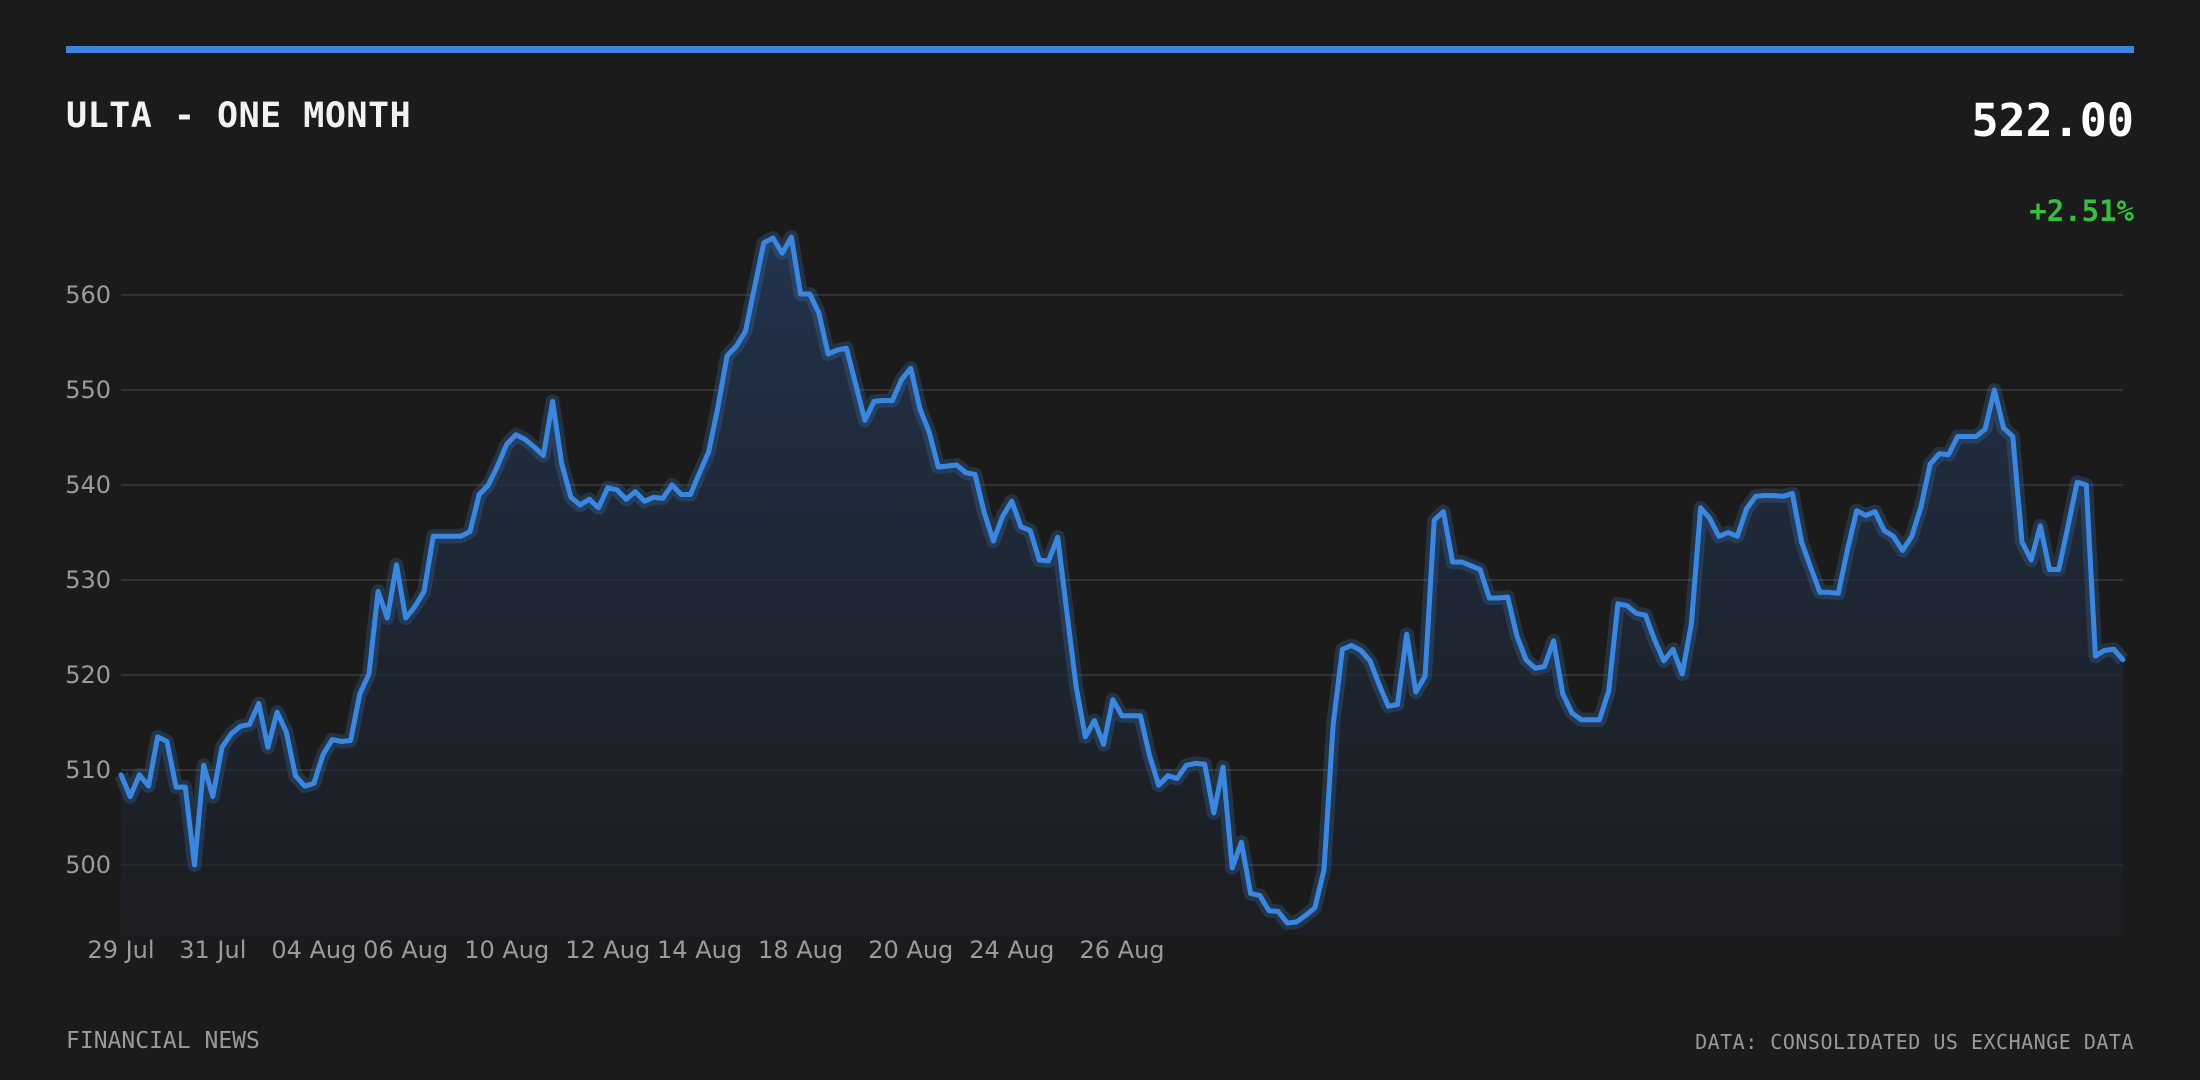 Image resolution: width=2200 pixels, height=1080 pixels. Describe the element at coordinates (607, 950) in the screenshot. I see `x-tick-label: 12 Aug` at that location.